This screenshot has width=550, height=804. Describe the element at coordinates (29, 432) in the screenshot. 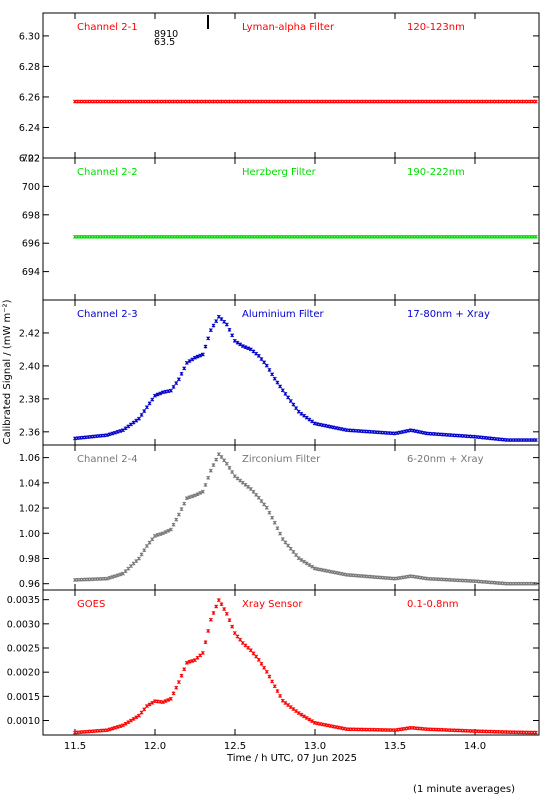

I see `panel-3-ytick-label: 2.36` at that location.